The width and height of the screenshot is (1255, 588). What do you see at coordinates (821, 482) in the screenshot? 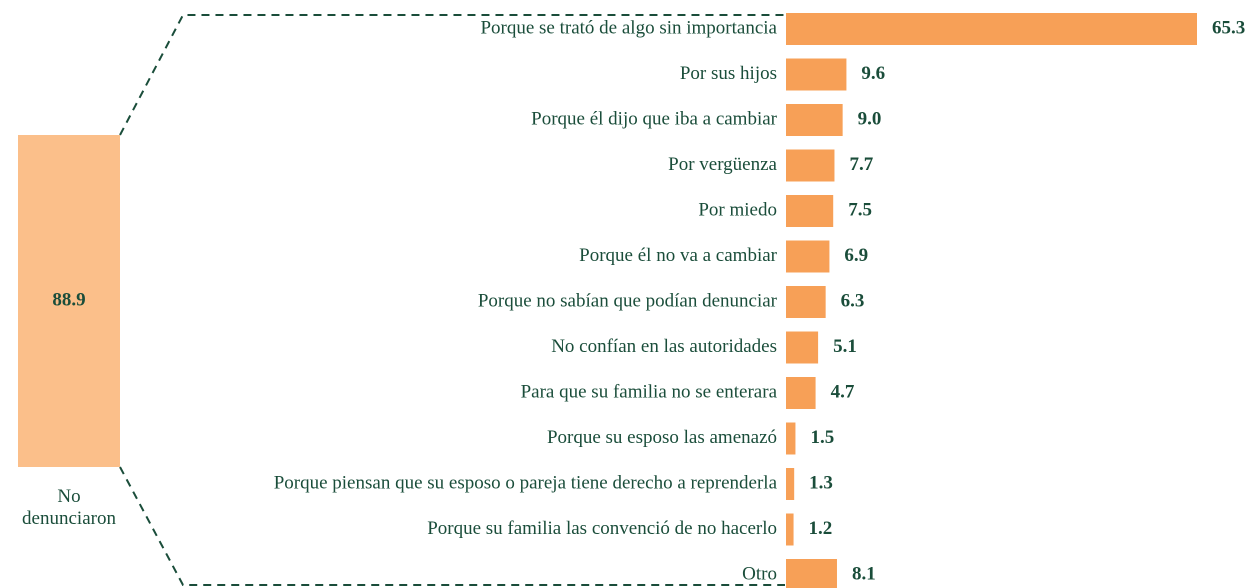
I see `value-label: 1.3` at bounding box center [821, 482].